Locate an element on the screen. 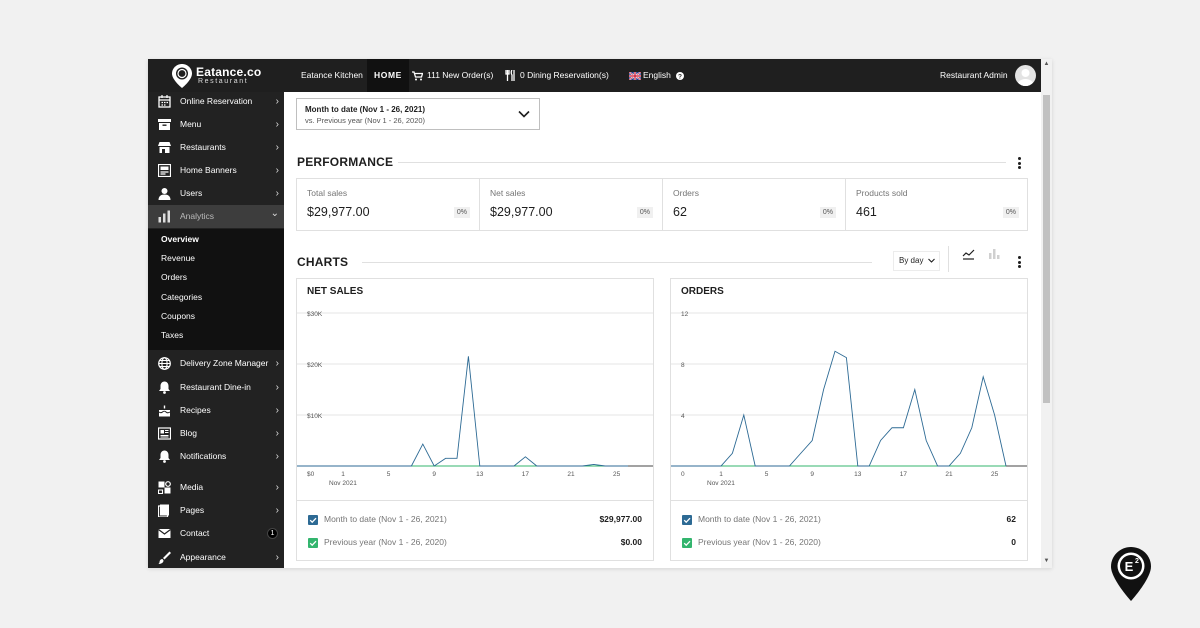  interval-label: By day is located at coordinates (911, 260).